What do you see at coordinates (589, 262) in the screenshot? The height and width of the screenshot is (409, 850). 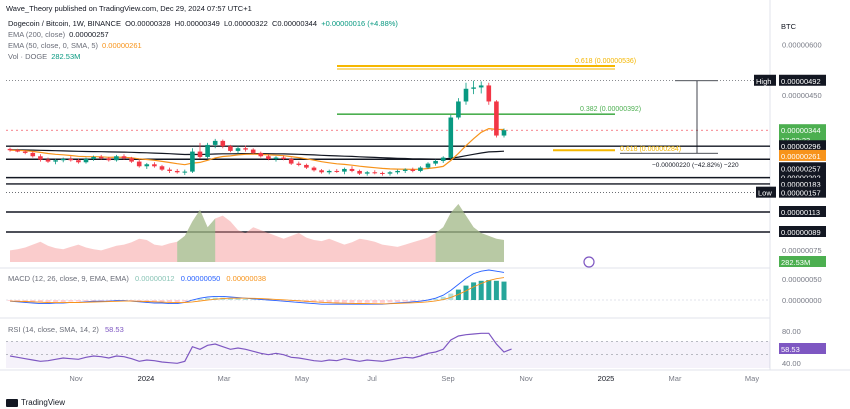 I see `refresh-icon` at bounding box center [589, 262].